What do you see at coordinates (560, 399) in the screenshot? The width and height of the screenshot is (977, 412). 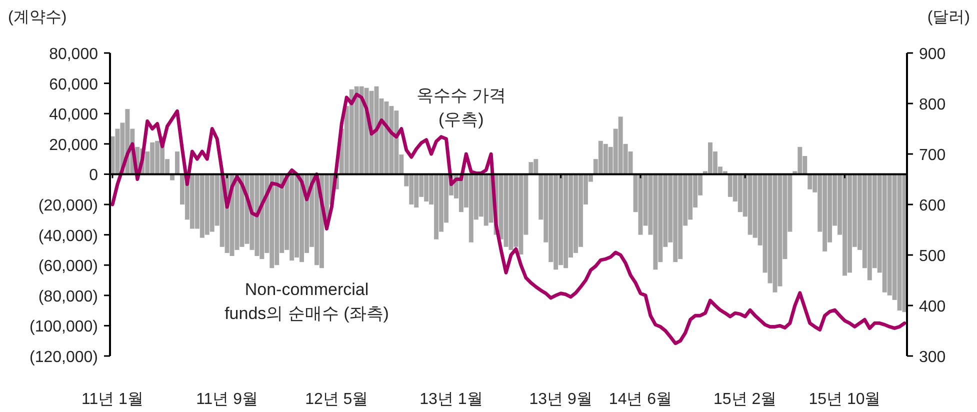 I see `x-tick-label: 13년 9월` at bounding box center [560, 399].